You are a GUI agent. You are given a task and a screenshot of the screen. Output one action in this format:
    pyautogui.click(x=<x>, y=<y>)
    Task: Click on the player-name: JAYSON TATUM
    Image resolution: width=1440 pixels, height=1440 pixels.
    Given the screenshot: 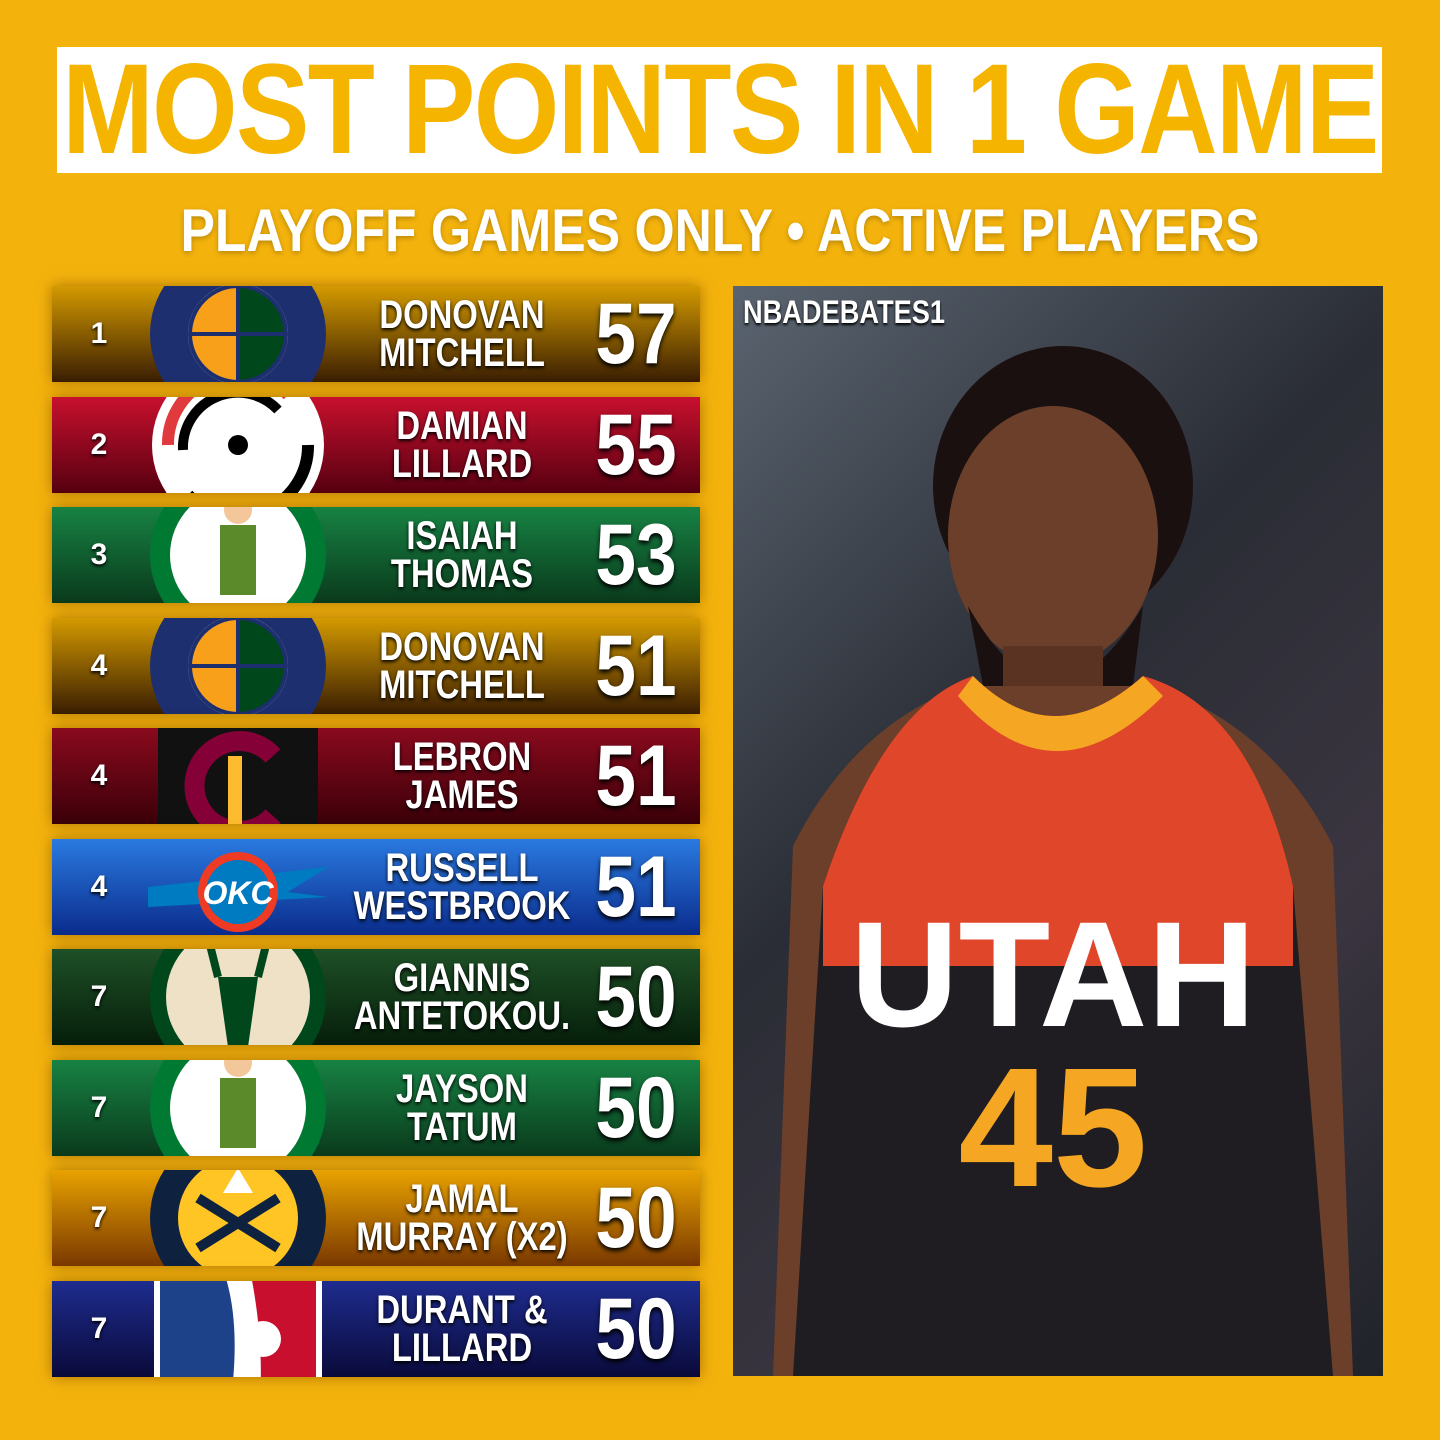 What is the action you would take?
    pyautogui.click(x=462, y=1108)
    